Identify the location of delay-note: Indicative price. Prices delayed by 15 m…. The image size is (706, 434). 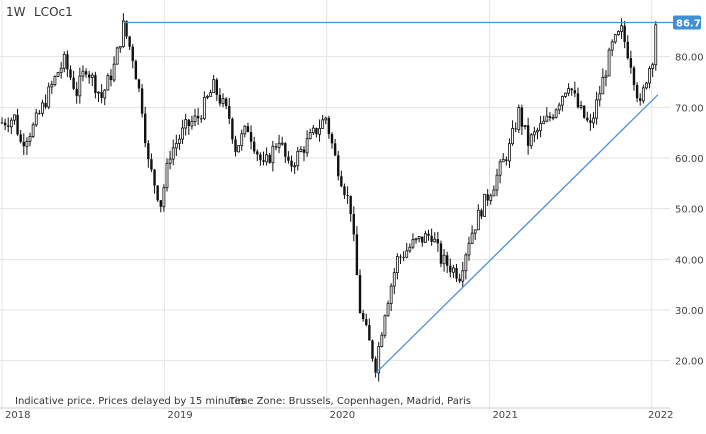
(130, 401).